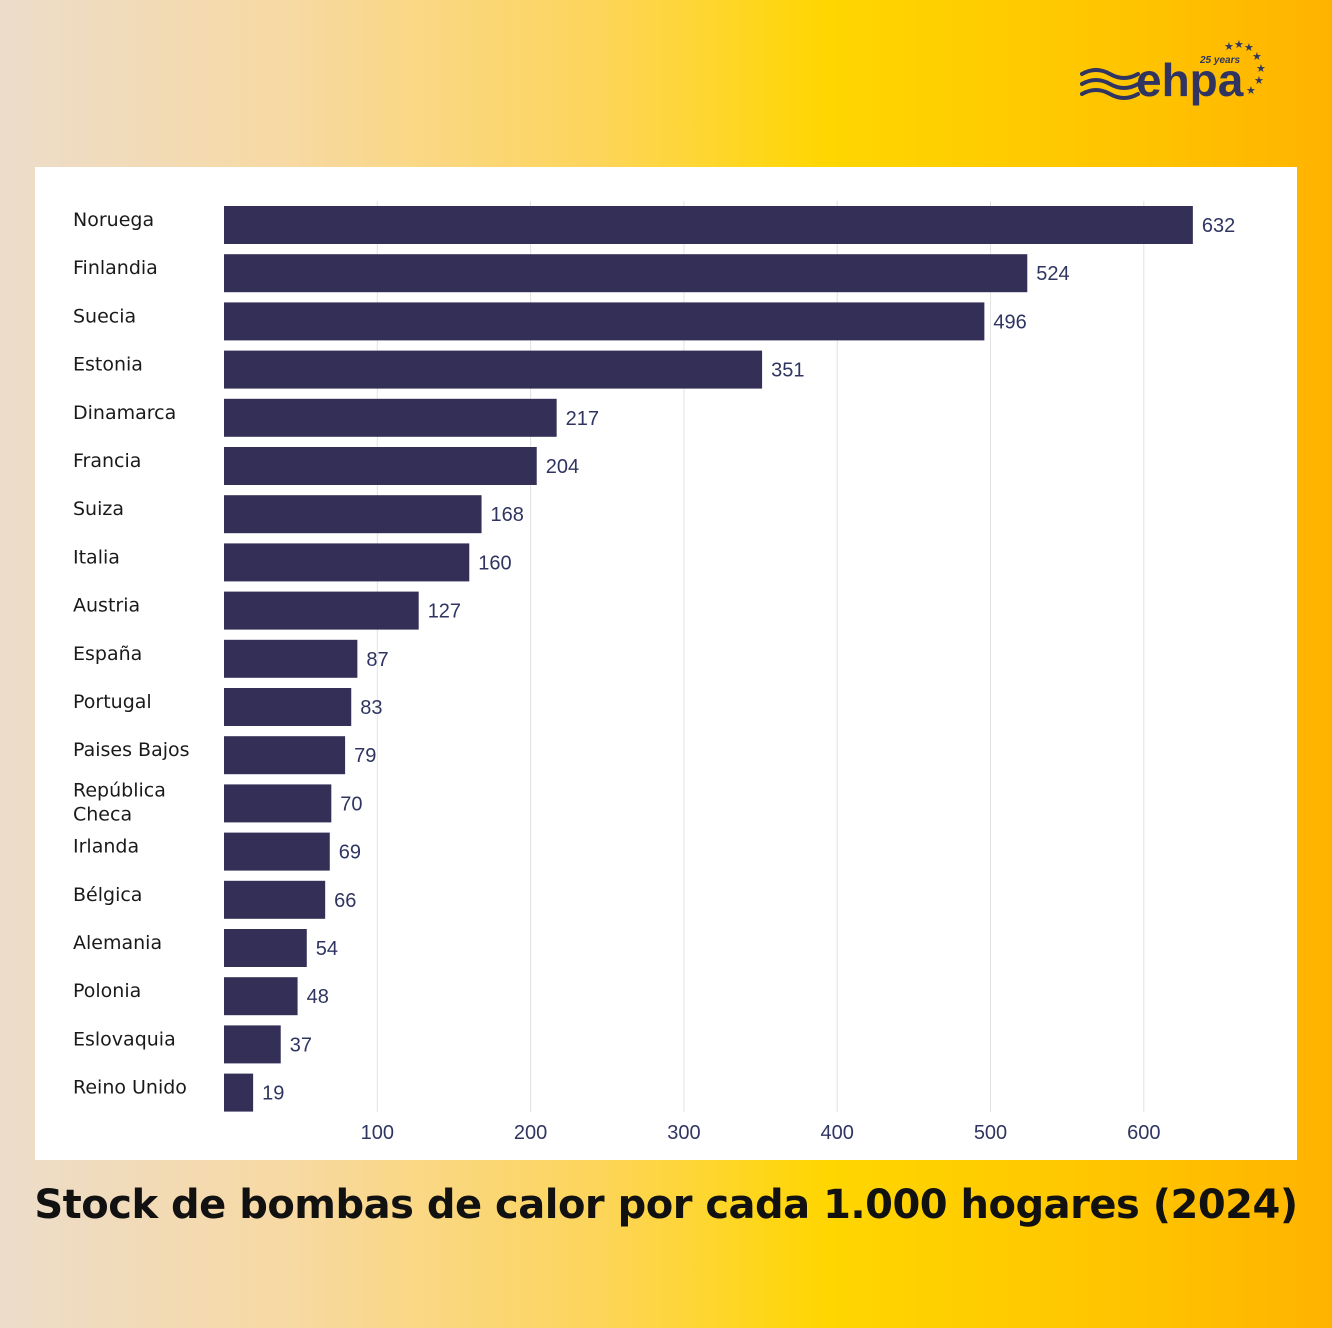  Describe the element at coordinates (444, 612) in the screenshot. I see `bar-value-label: 127` at that location.